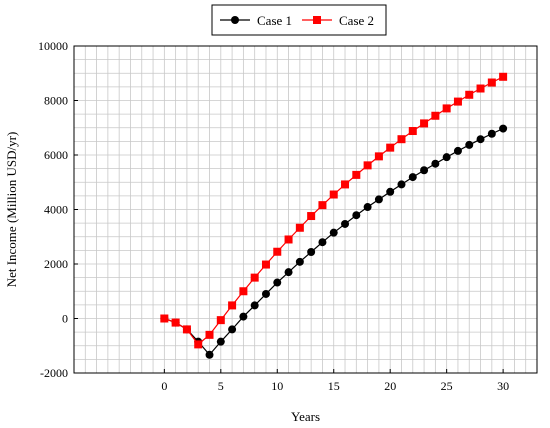 The height and width of the screenshot is (428, 550). What do you see at coordinates (503, 386) in the screenshot?
I see `x-tick-label: 30` at bounding box center [503, 386].